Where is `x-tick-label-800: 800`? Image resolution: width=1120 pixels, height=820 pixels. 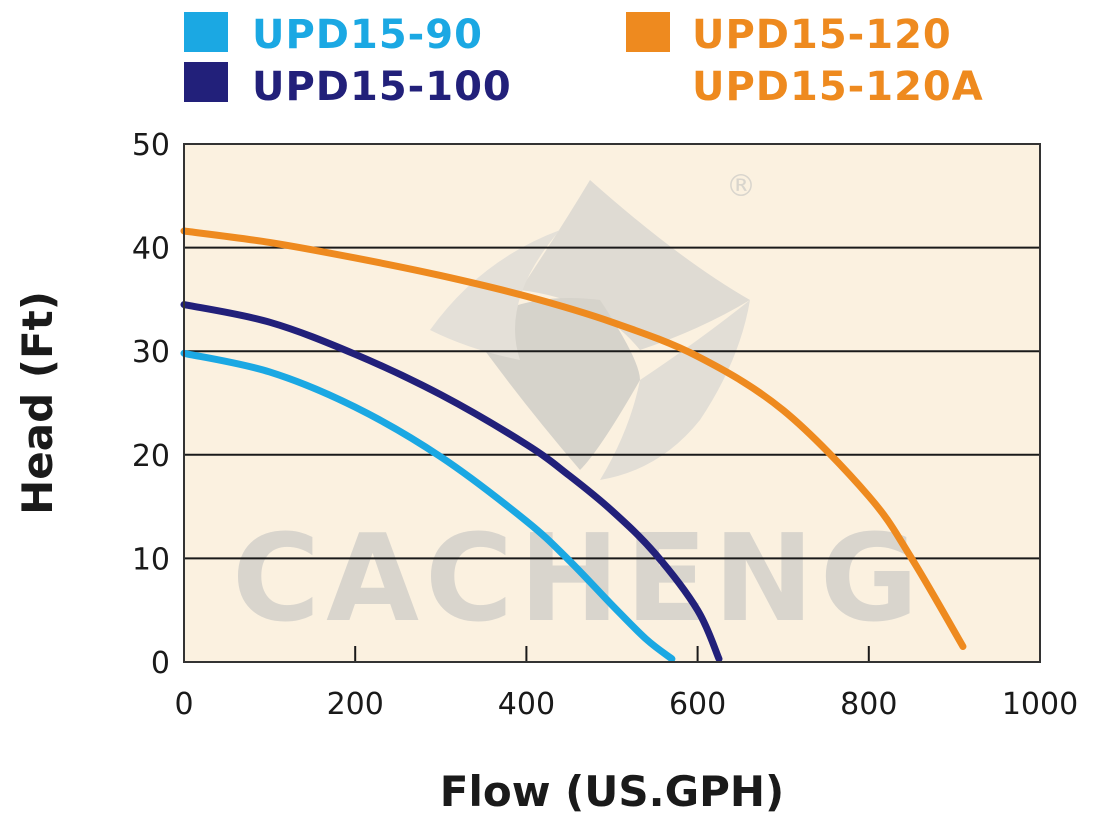
x-tick-label-800: 800 is located at coordinates (868, 704).